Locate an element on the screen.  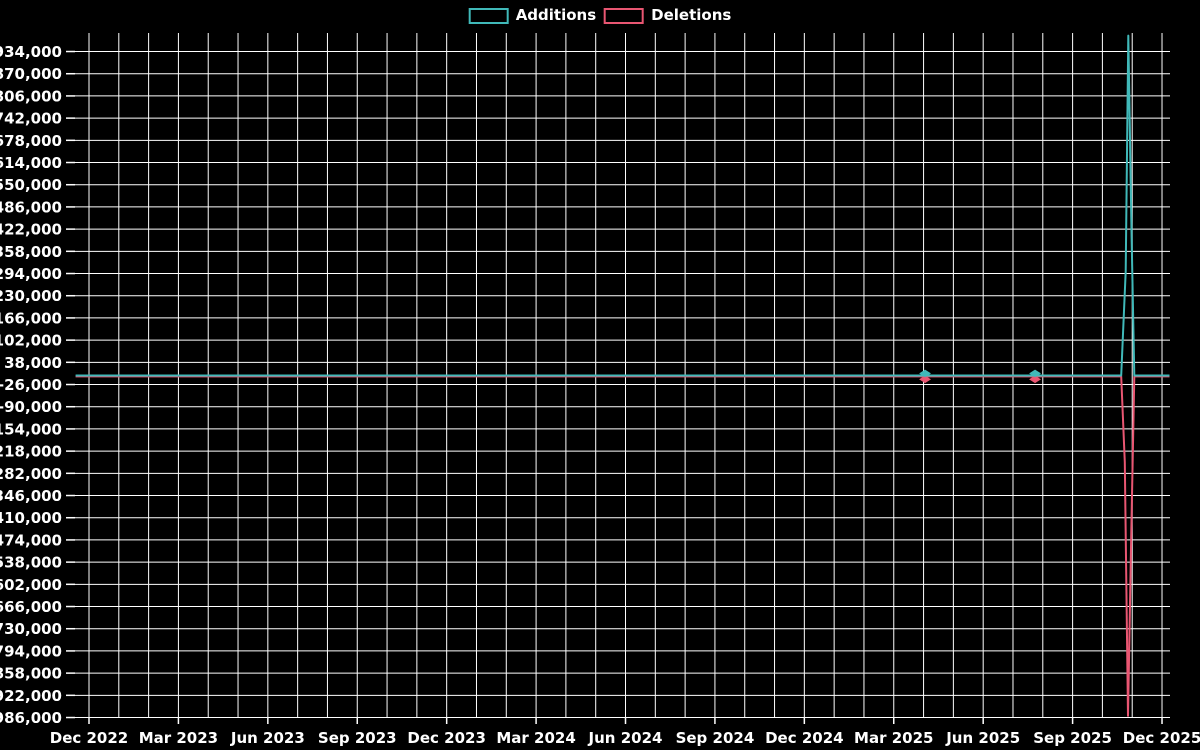
y-axis-tick-label: 358,000 is located at coordinates (31, 252).